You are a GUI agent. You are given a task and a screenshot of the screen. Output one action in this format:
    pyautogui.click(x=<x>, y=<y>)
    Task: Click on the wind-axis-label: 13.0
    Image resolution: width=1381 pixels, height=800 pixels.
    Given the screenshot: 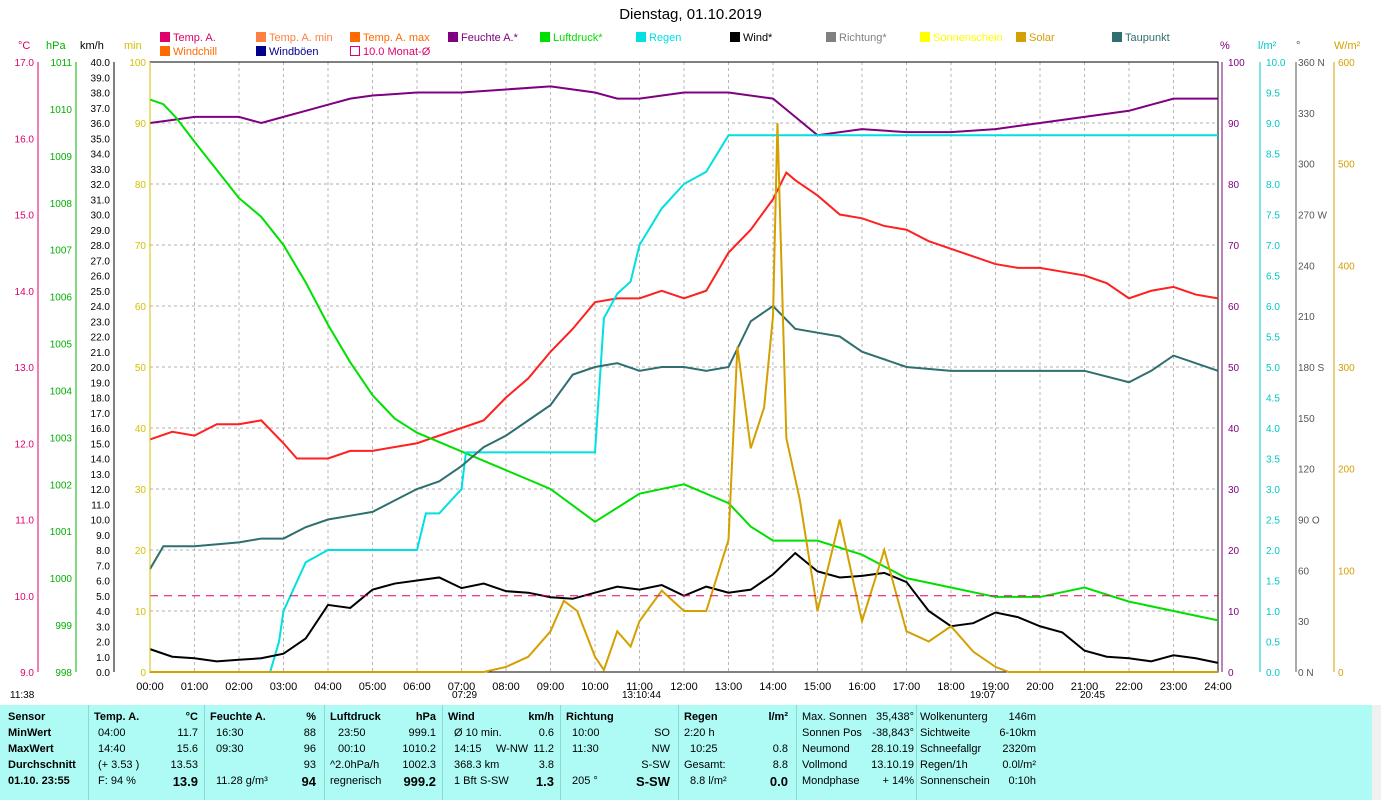 What is the action you would take?
    pyautogui.click(x=101, y=475)
    